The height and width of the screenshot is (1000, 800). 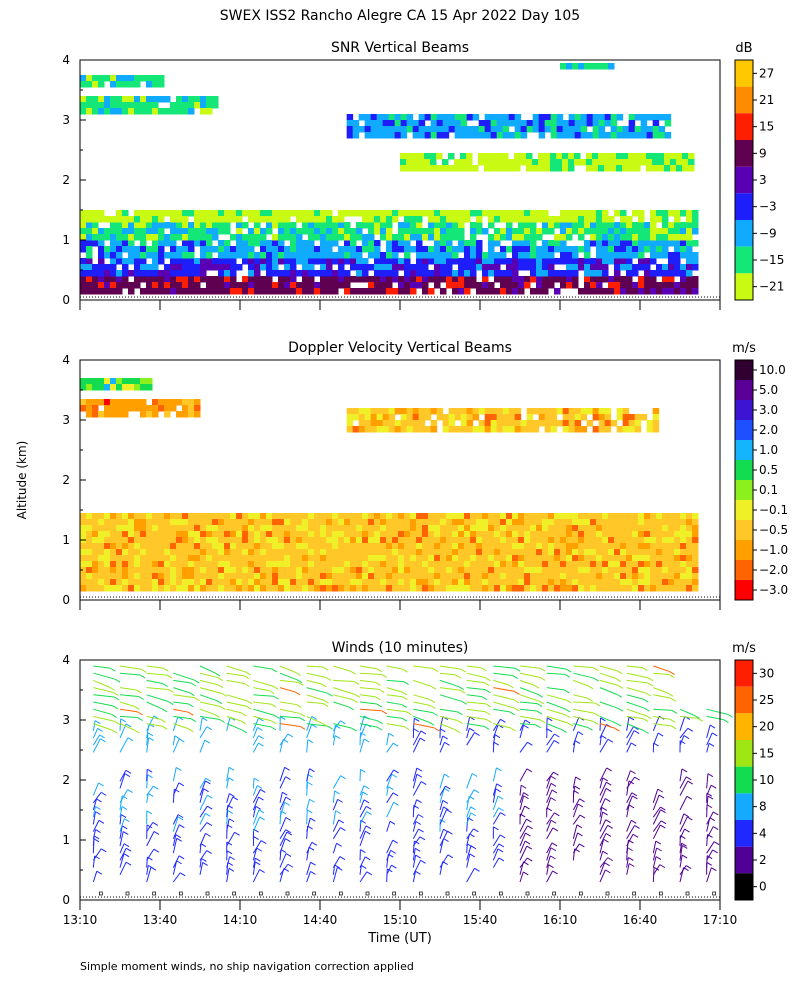 I want to click on x-tick-label: 16:10, so click(x=560, y=920).